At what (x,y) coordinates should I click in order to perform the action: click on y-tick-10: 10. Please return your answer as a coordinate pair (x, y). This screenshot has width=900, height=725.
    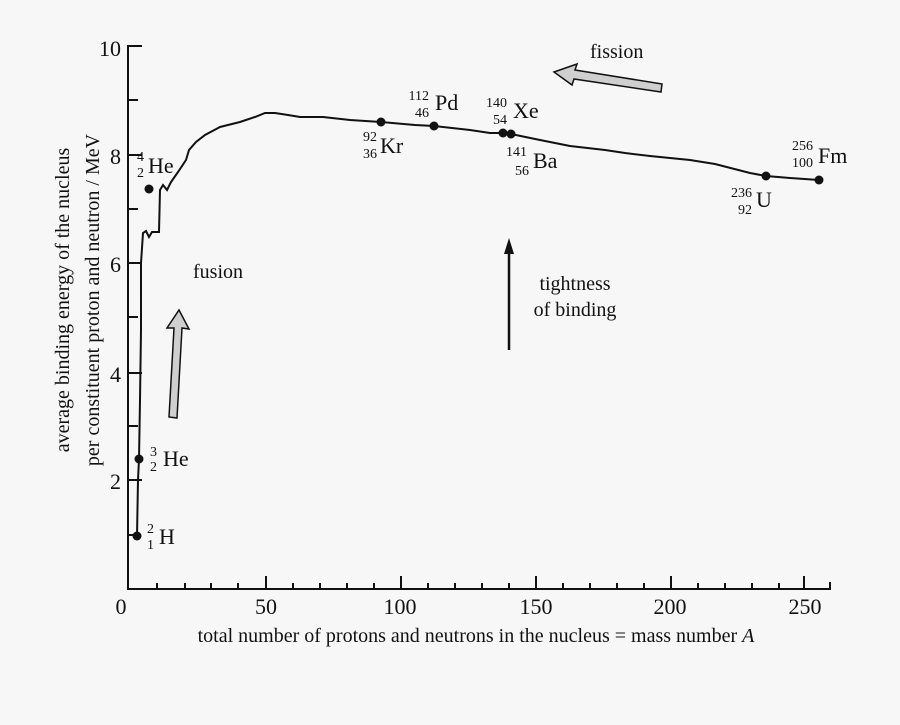
    Looking at the image, I should click on (110, 48).